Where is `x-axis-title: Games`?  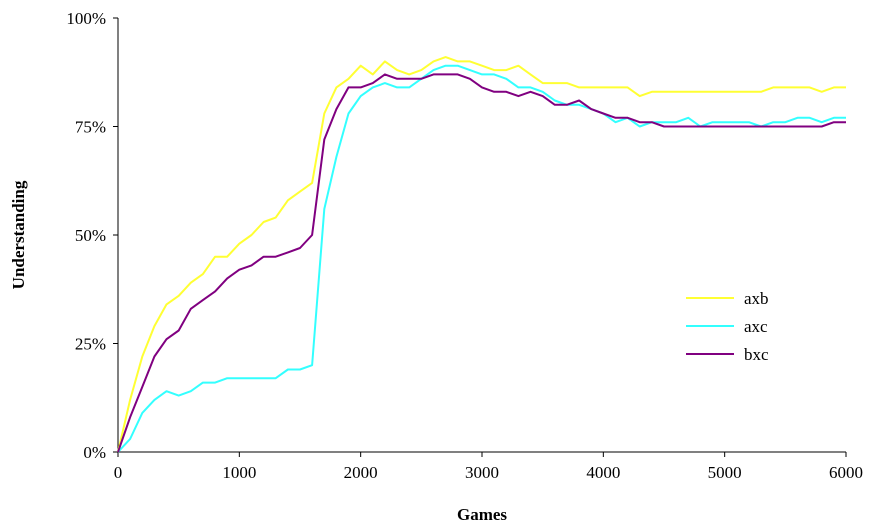 x-axis-title: Games is located at coordinates (482, 514).